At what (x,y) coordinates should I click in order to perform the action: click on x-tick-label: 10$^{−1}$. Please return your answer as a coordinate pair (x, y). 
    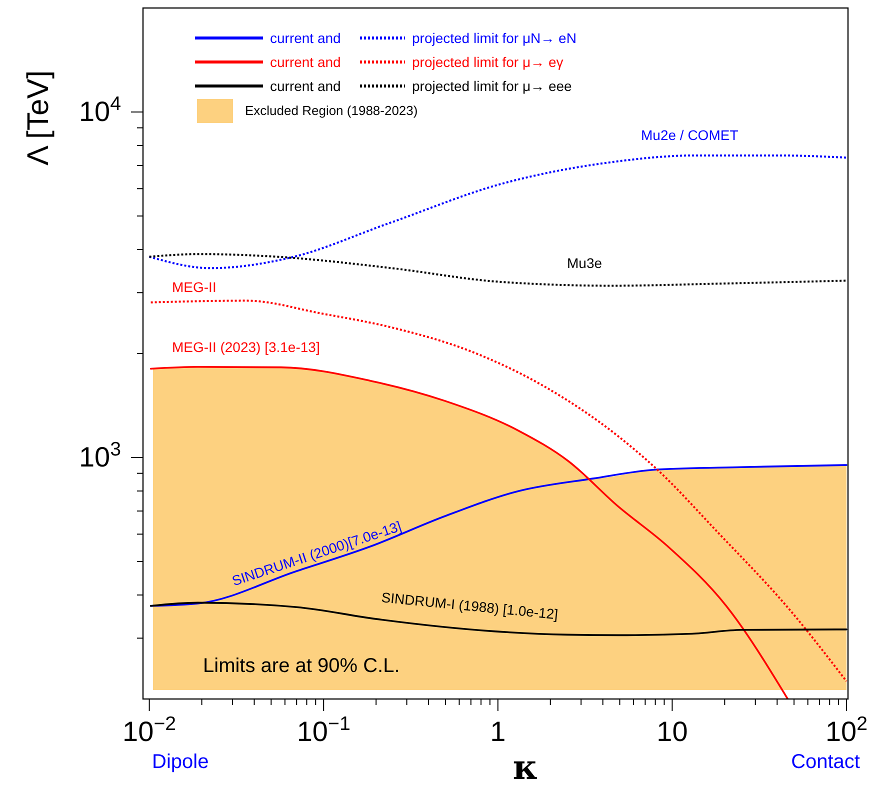
    Looking at the image, I should click on (323, 729).